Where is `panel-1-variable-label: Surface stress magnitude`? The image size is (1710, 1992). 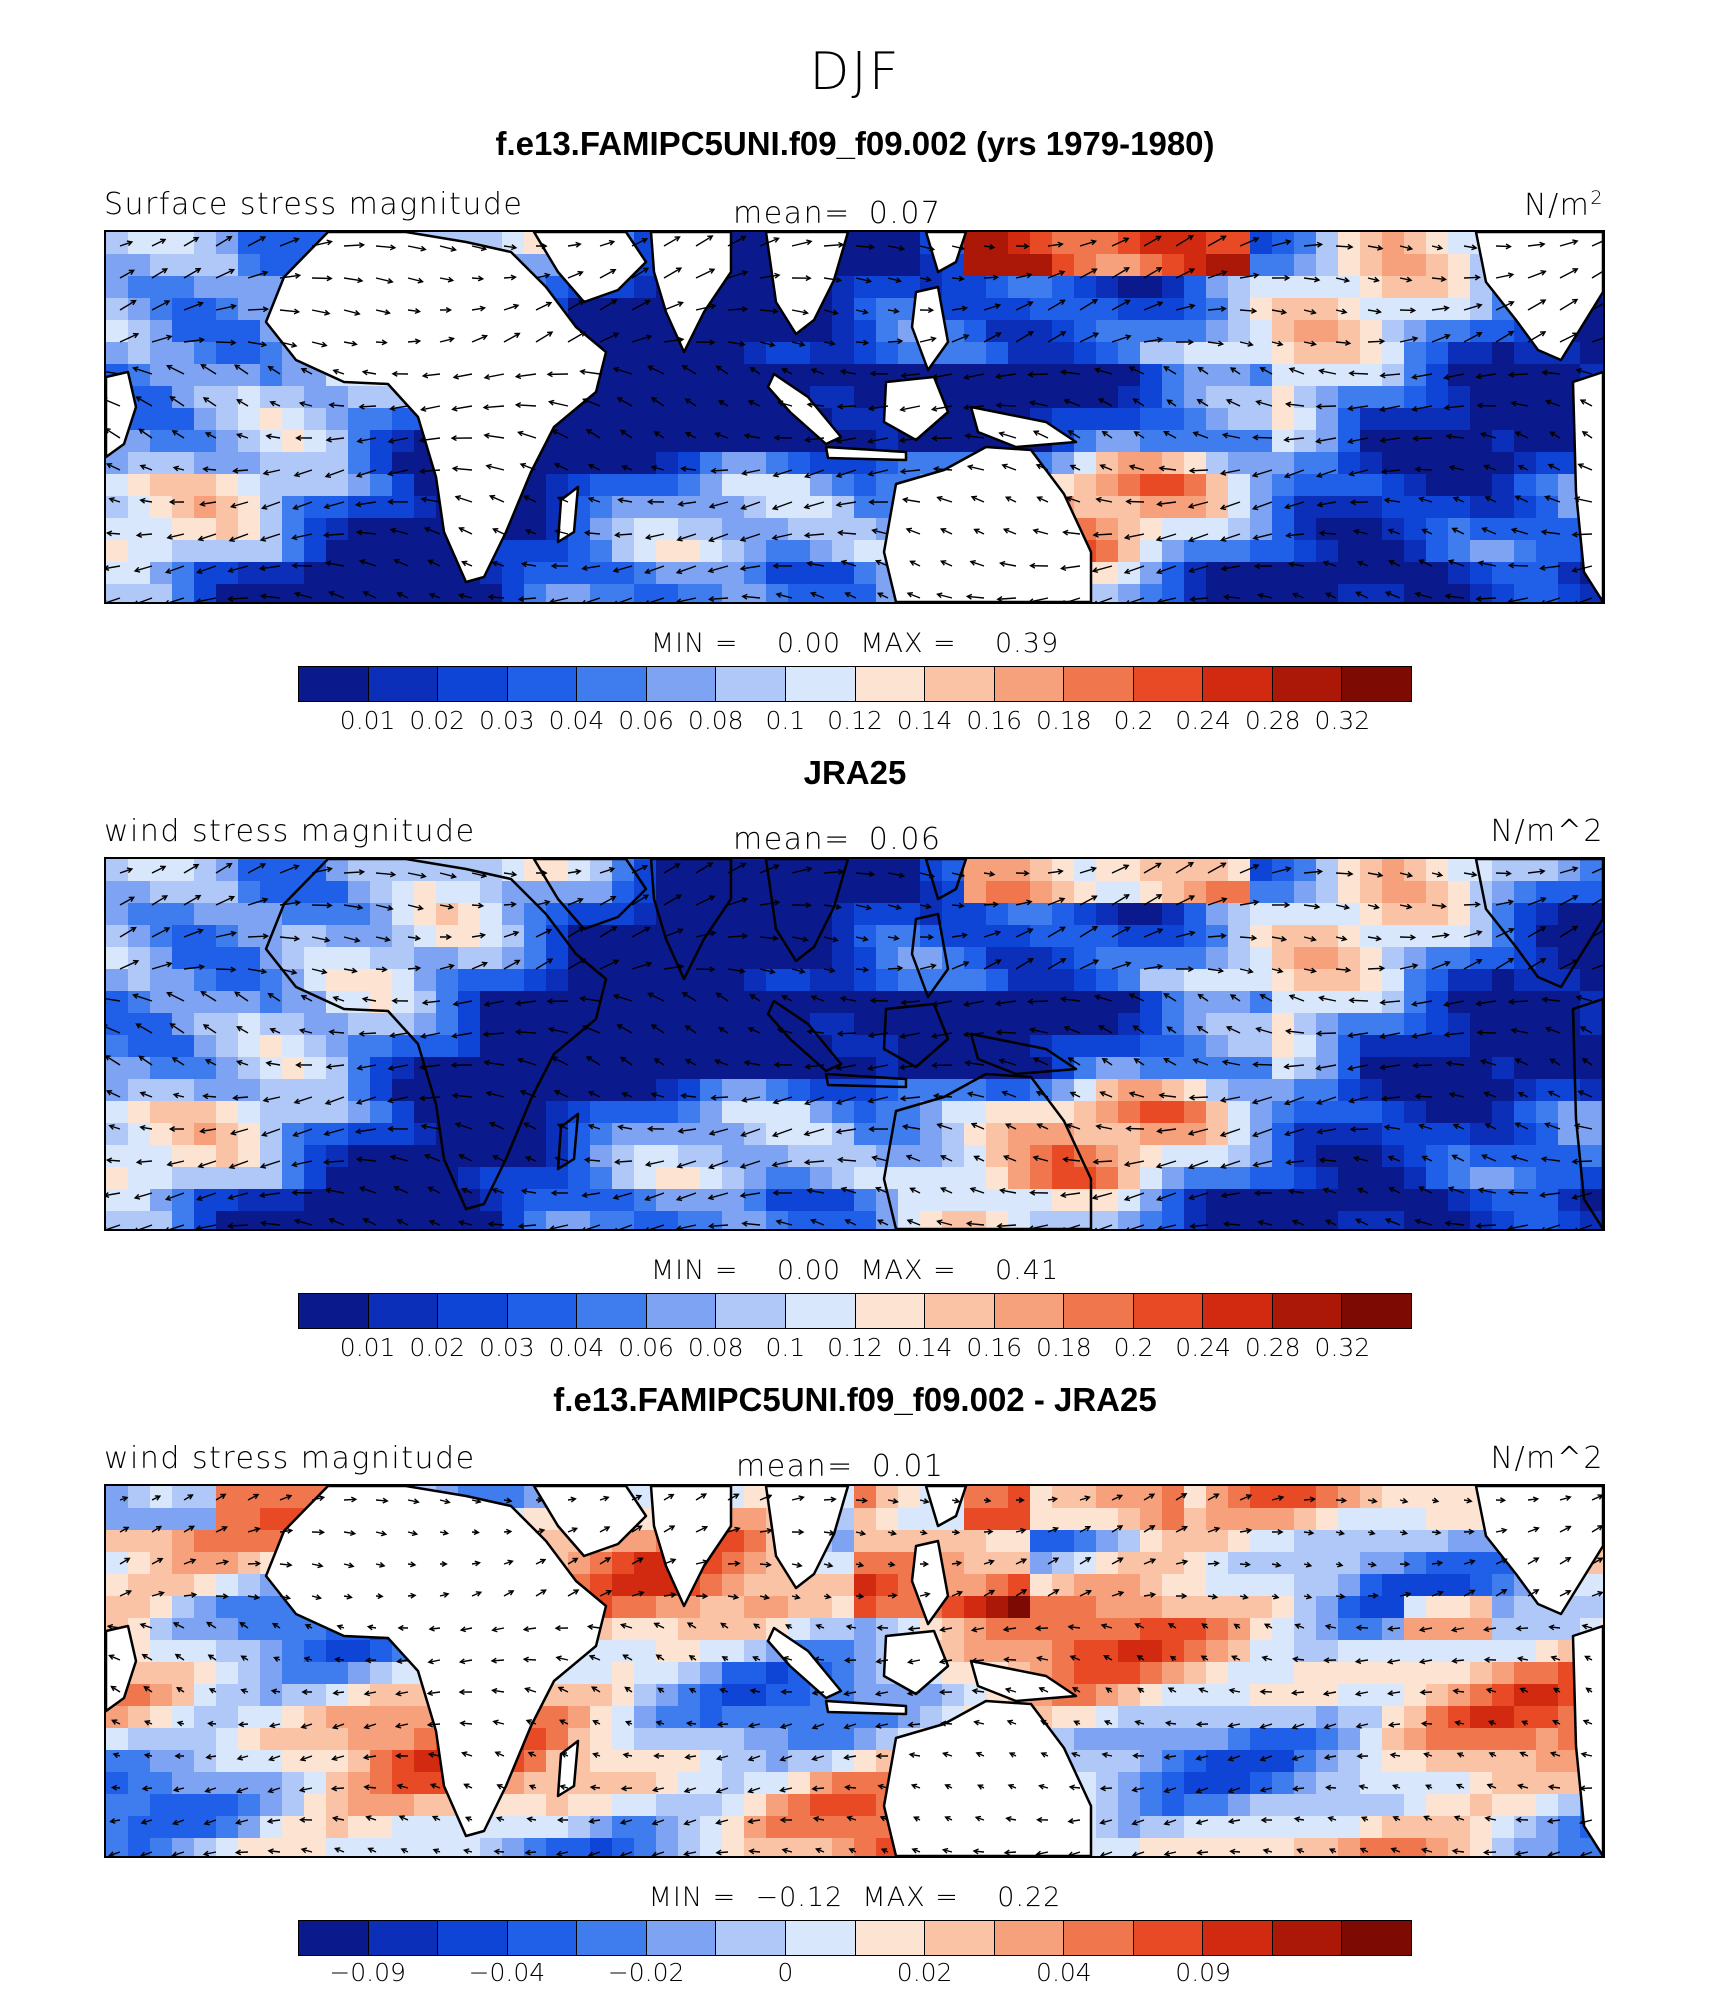
panel-1-variable-label: Surface stress magnitude is located at coordinates (313, 204).